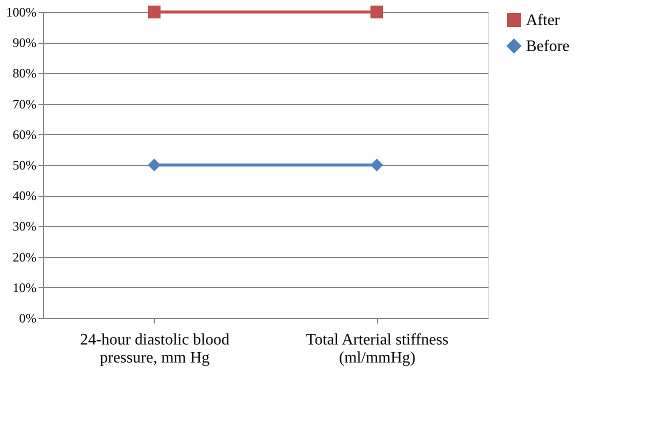 This screenshot has width=649, height=427. Describe the element at coordinates (543, 20) in the screenshot. I see `legend-label: After` at that location.